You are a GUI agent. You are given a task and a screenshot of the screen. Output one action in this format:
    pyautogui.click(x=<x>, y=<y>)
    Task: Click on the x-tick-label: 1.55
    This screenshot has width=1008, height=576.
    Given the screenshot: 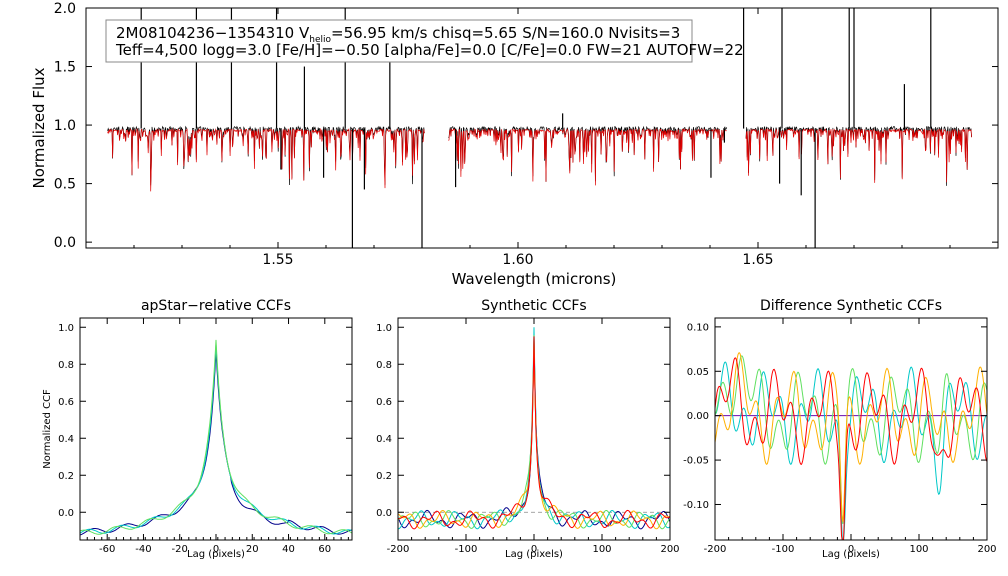 What is the action you would take?
    pyautogui.click(x=277, y=260)
    